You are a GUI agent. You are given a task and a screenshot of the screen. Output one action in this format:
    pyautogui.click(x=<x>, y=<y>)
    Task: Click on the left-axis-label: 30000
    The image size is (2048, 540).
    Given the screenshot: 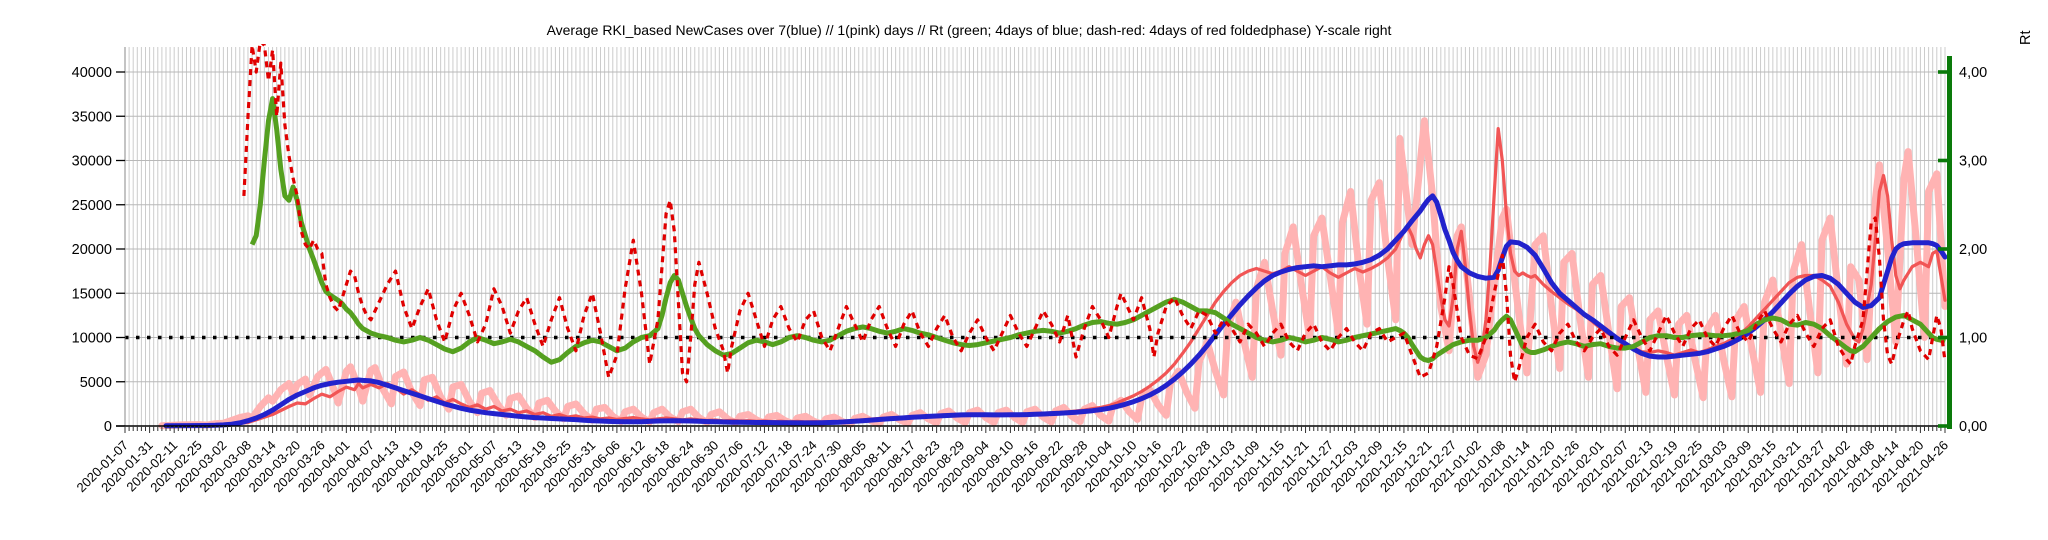 What is the action you would take?
    pyautogui.click(x=92, y=162)
    